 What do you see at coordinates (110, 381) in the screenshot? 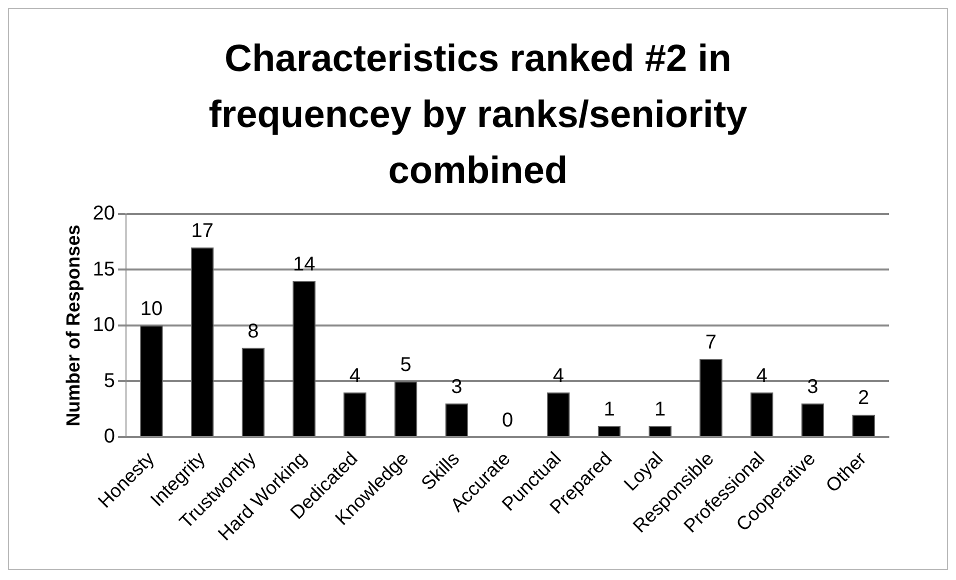
I see `y-tick-label: 5` at bounding box center [110, 381].